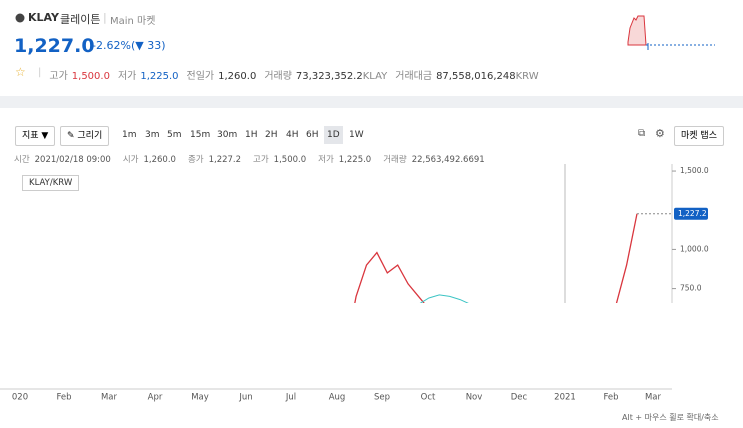  Describe the element at coordinates (290, 160) in the screenshot. I see `info-value: 1,500.0` at that location.